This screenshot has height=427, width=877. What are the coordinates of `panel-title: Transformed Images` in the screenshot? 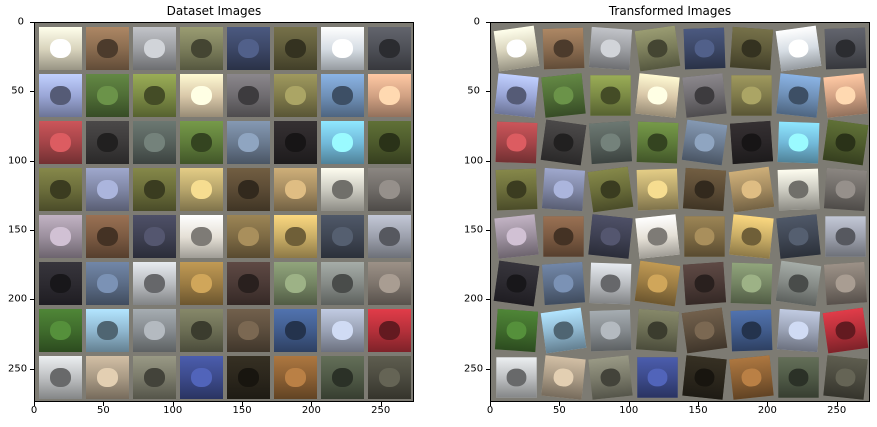 It's located at (670, 11).